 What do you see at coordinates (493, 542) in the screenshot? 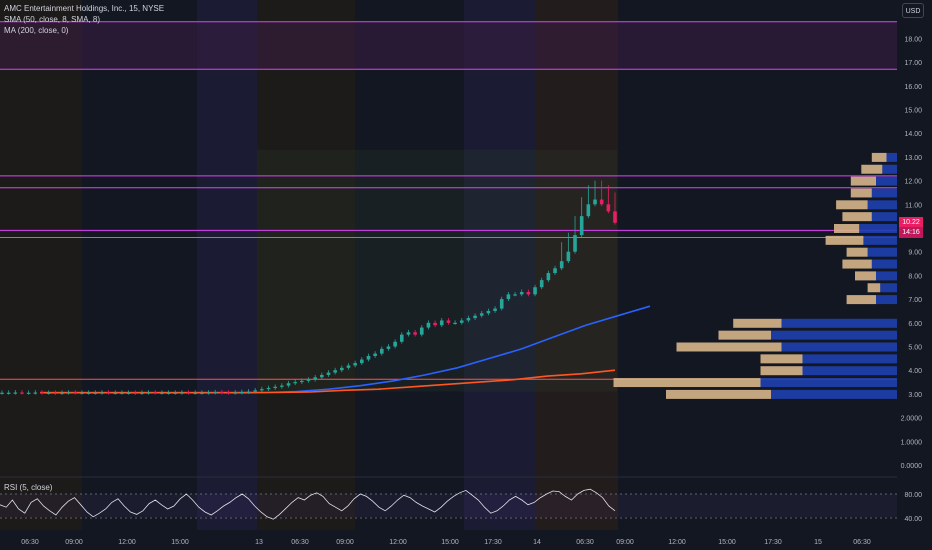
I see `time-tick-label: 17:30` at bounding box center [493, 542].